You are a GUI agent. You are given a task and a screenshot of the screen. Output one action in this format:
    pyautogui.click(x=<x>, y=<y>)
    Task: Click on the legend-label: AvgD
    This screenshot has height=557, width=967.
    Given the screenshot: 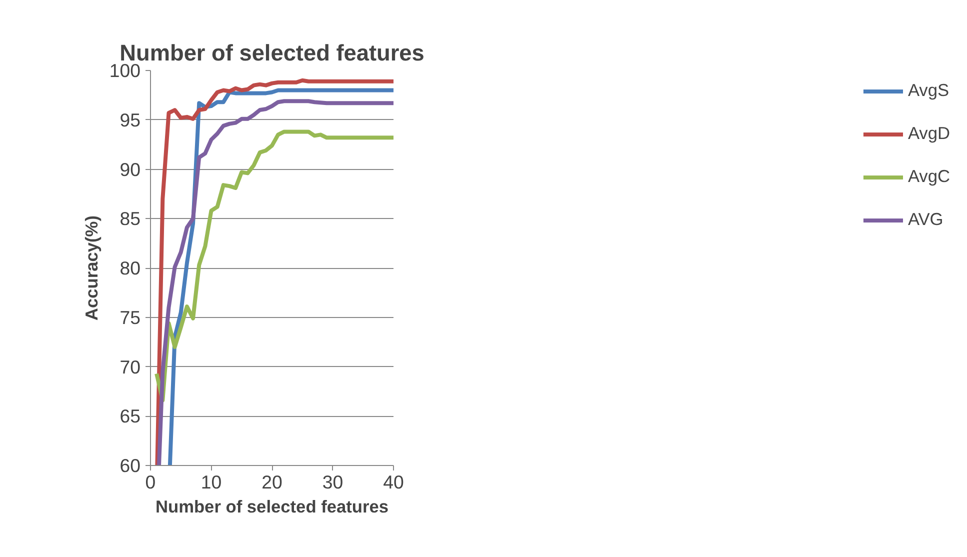 What is the action you would take?
    pyautogui.click(x=929, y=133)
    